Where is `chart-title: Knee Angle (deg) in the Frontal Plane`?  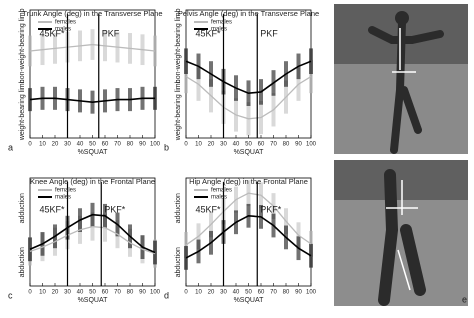
chart-title: Knee Angle (deg) in the Frontal Plane is located at coordinates (92, 181).